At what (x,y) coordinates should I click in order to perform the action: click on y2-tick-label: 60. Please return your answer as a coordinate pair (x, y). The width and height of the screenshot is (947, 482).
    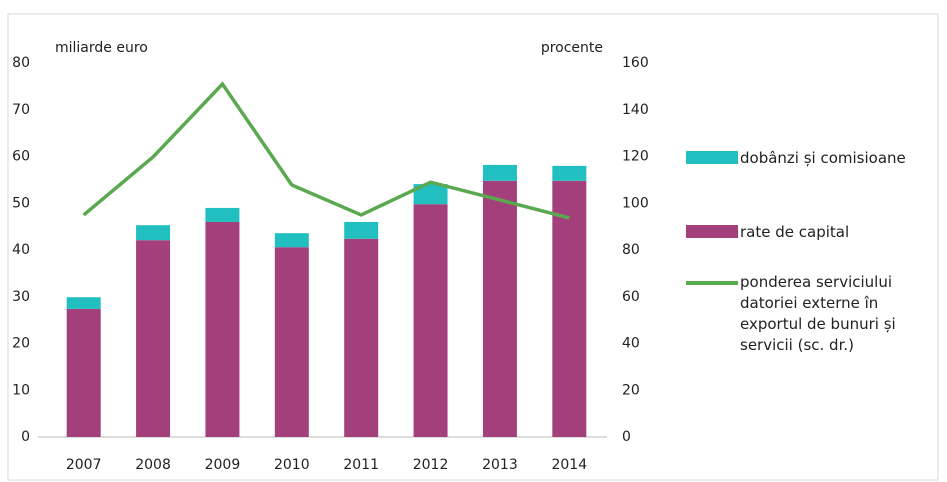
    Looking at the image, I should click on (631, 297).